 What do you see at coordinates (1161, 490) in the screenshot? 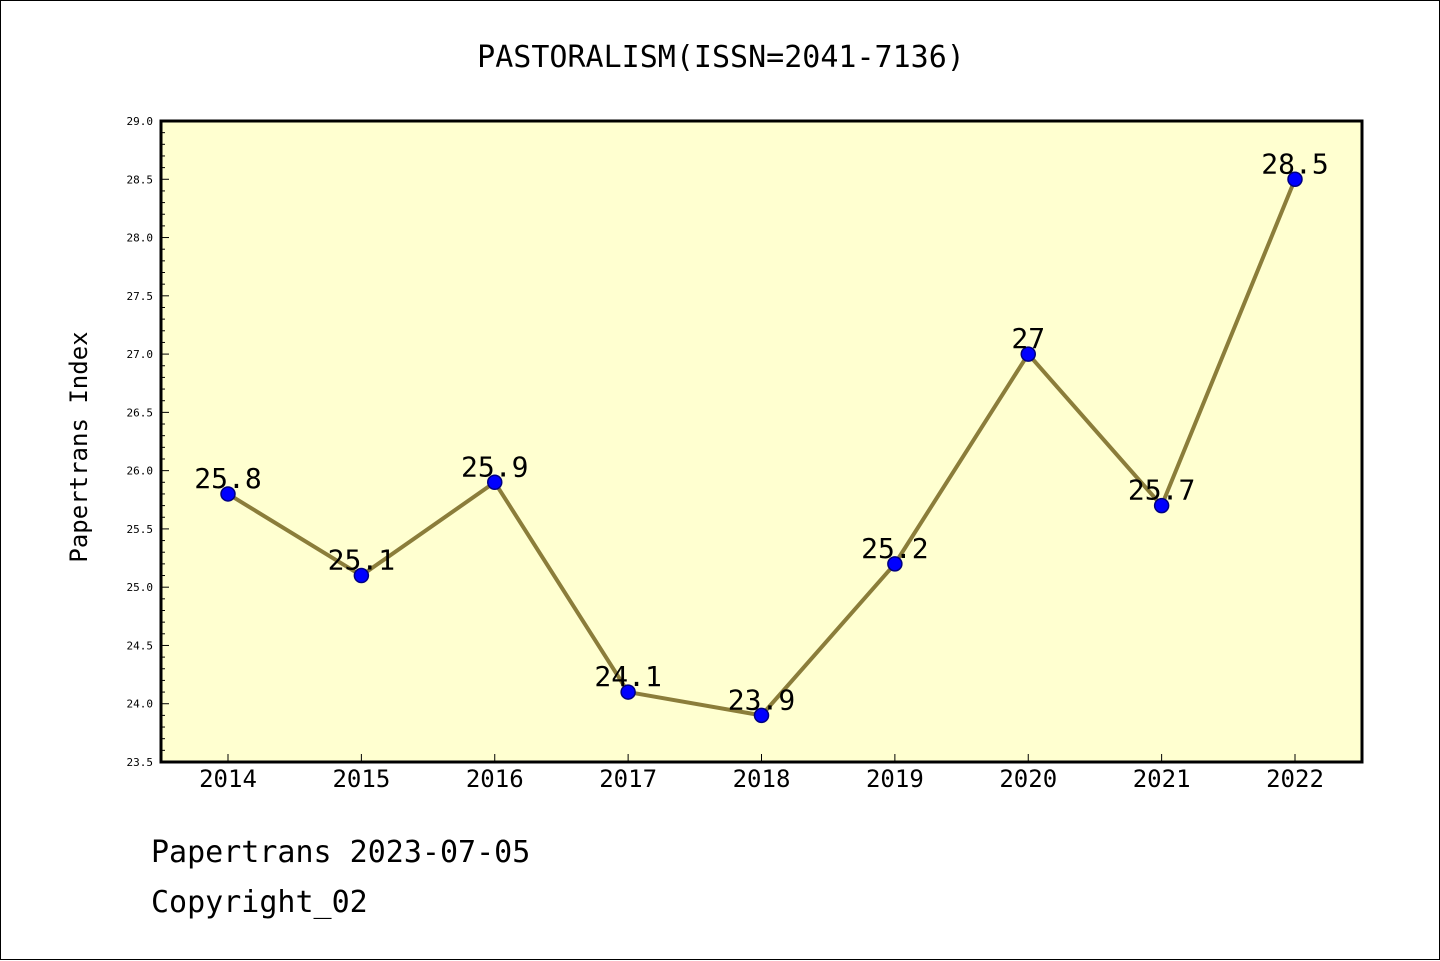
I see `data-label: 25.7` at bounding box center [1161, 490].